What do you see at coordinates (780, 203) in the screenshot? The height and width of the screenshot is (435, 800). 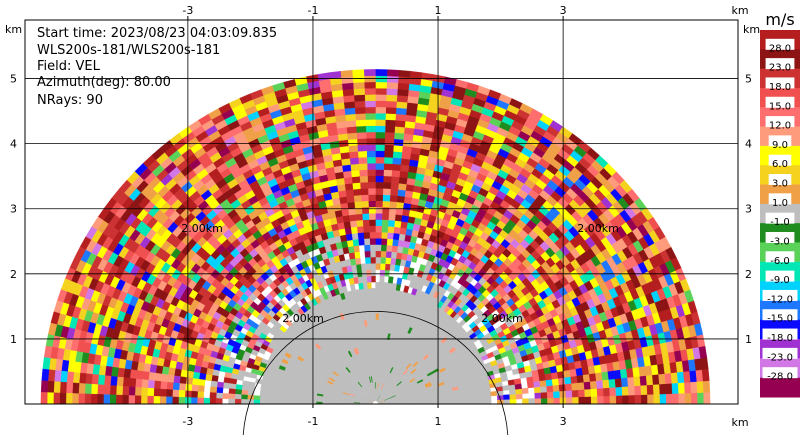 I see `colorbar-tick-label: 1.0` at bounding box center [780, 203].